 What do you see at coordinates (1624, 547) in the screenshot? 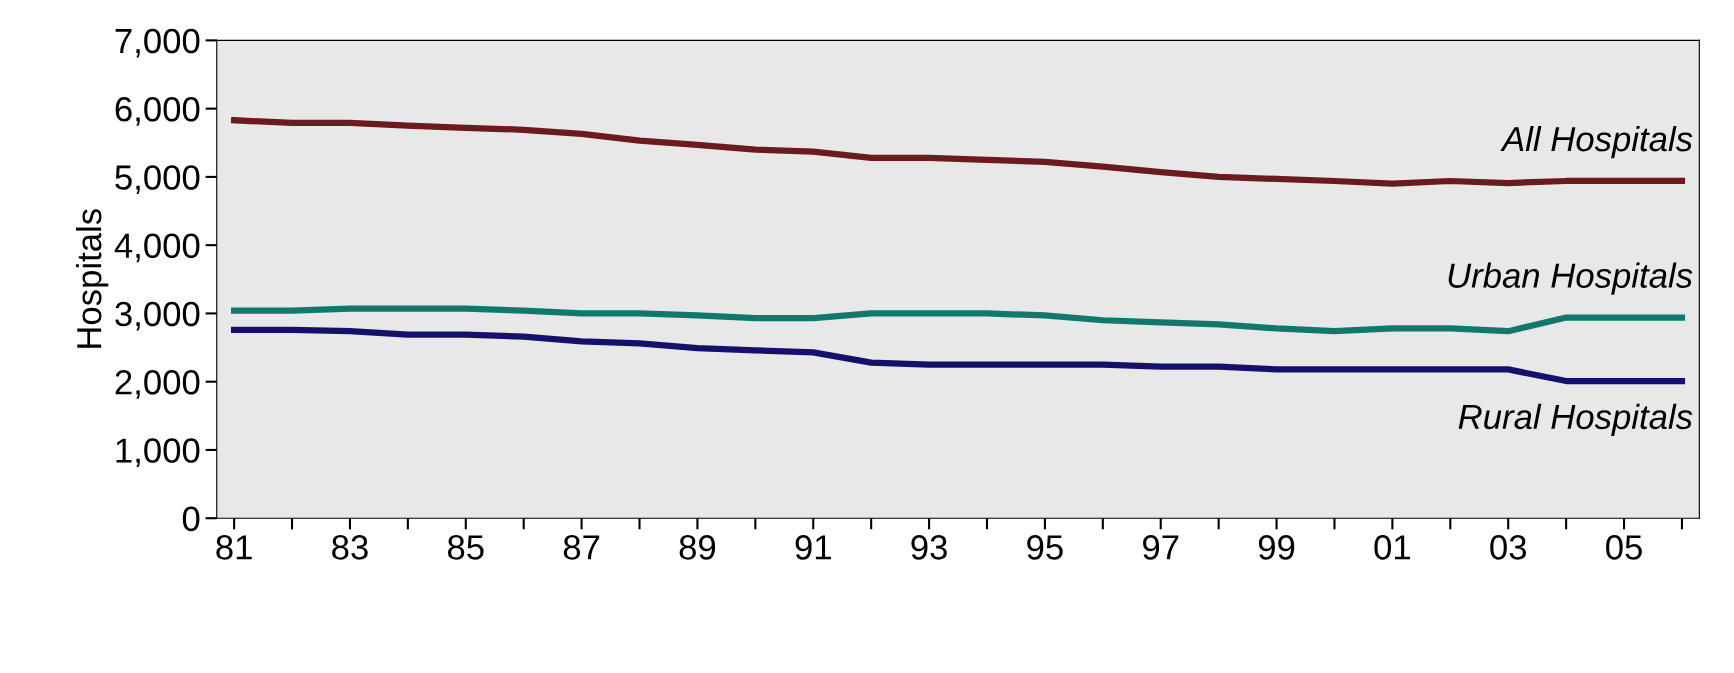
I see `x-tick-label: 05` at bounding box center [1624, 547].